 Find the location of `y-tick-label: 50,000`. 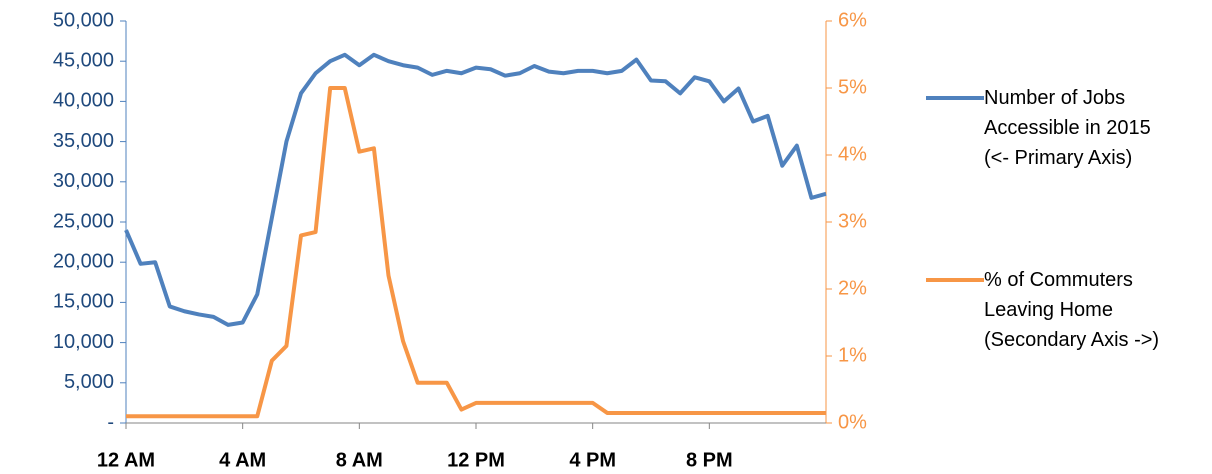

y-tick-label: 50,000 is located at coordinates (83, 20).